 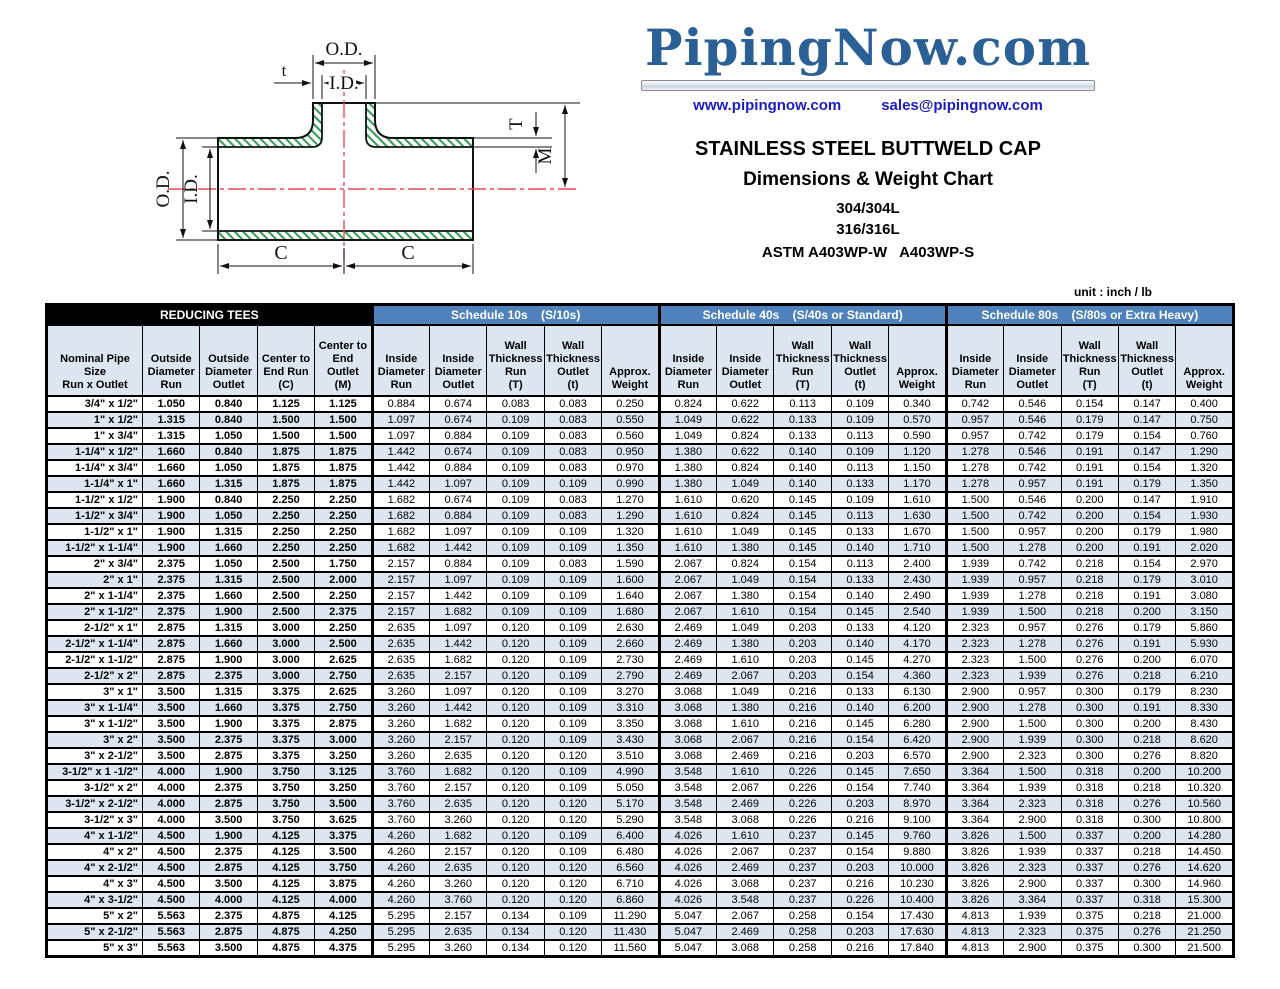 I want to click on cell: 3-1/2" x 1 -1/2", so click(x=94, y=772).